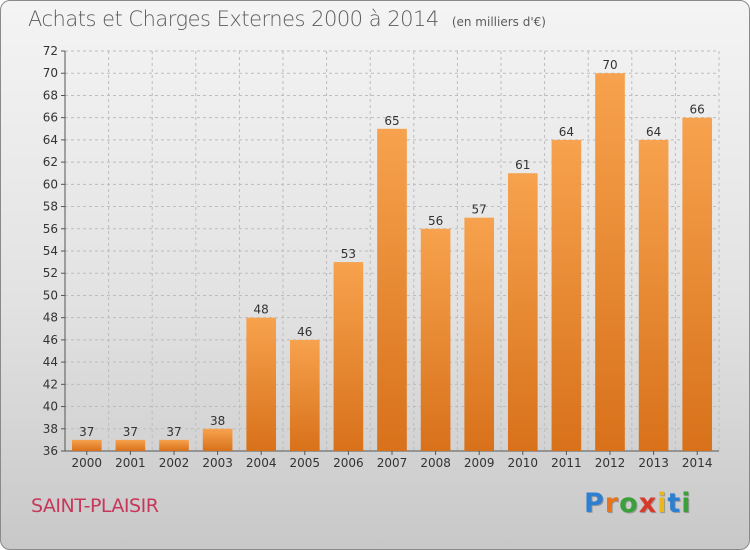 The height and width of the screenshot is (550, 750). I want to click on bar-value-label: 46, so click(304, 332).